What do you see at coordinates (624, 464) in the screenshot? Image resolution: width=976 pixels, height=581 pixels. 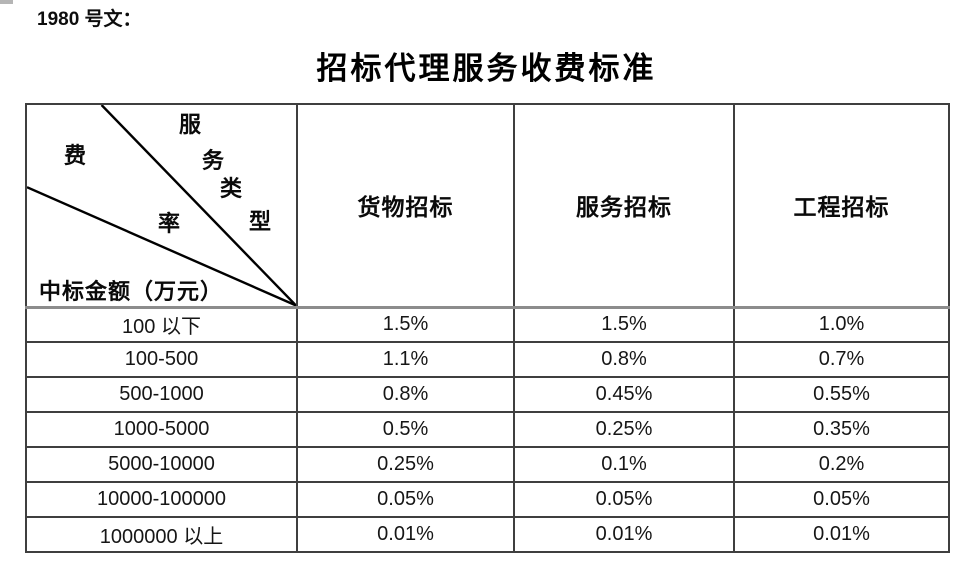 I see `rate-cell: 0.1%` at bounding box center [624, 464].